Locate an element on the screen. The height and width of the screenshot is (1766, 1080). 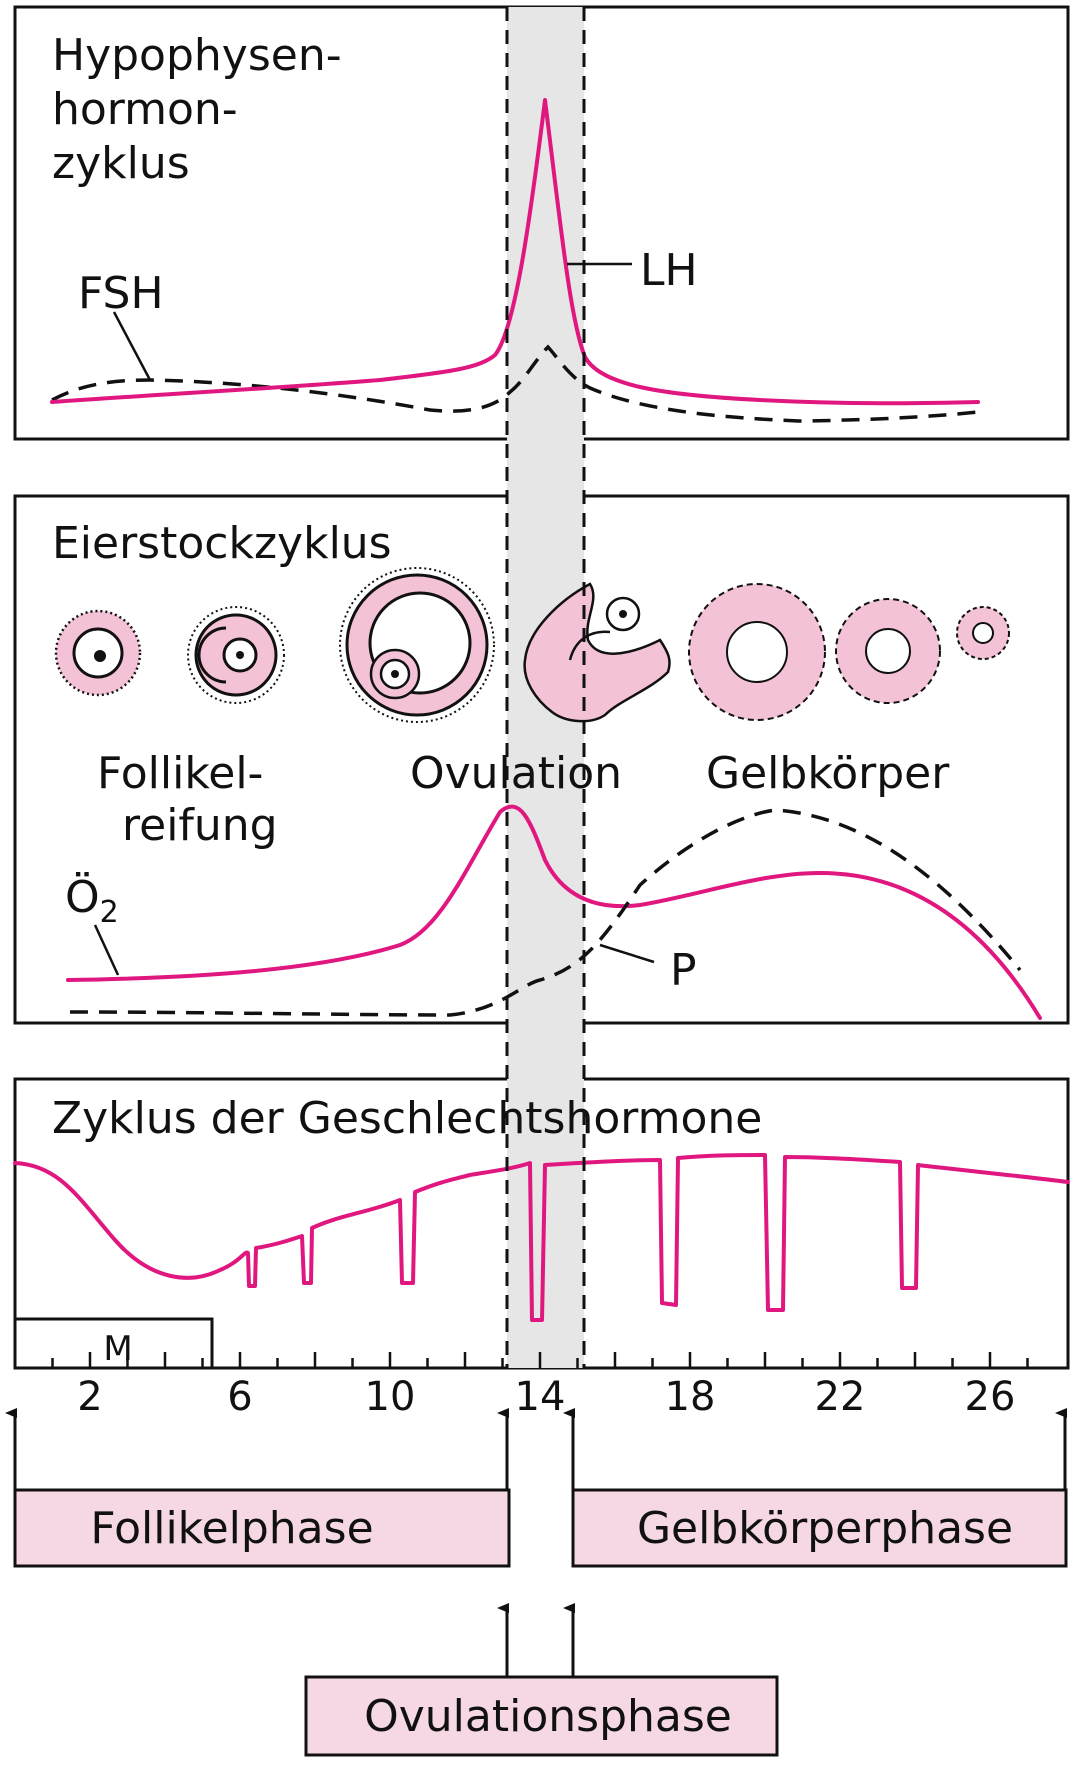
oestrogen-symbol: Ö is located at coordinates (82, 897).